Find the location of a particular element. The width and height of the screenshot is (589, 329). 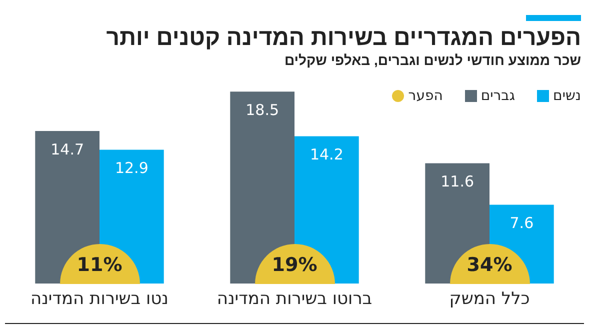

data-label: 18.5 is located at coordinates (263, 109).